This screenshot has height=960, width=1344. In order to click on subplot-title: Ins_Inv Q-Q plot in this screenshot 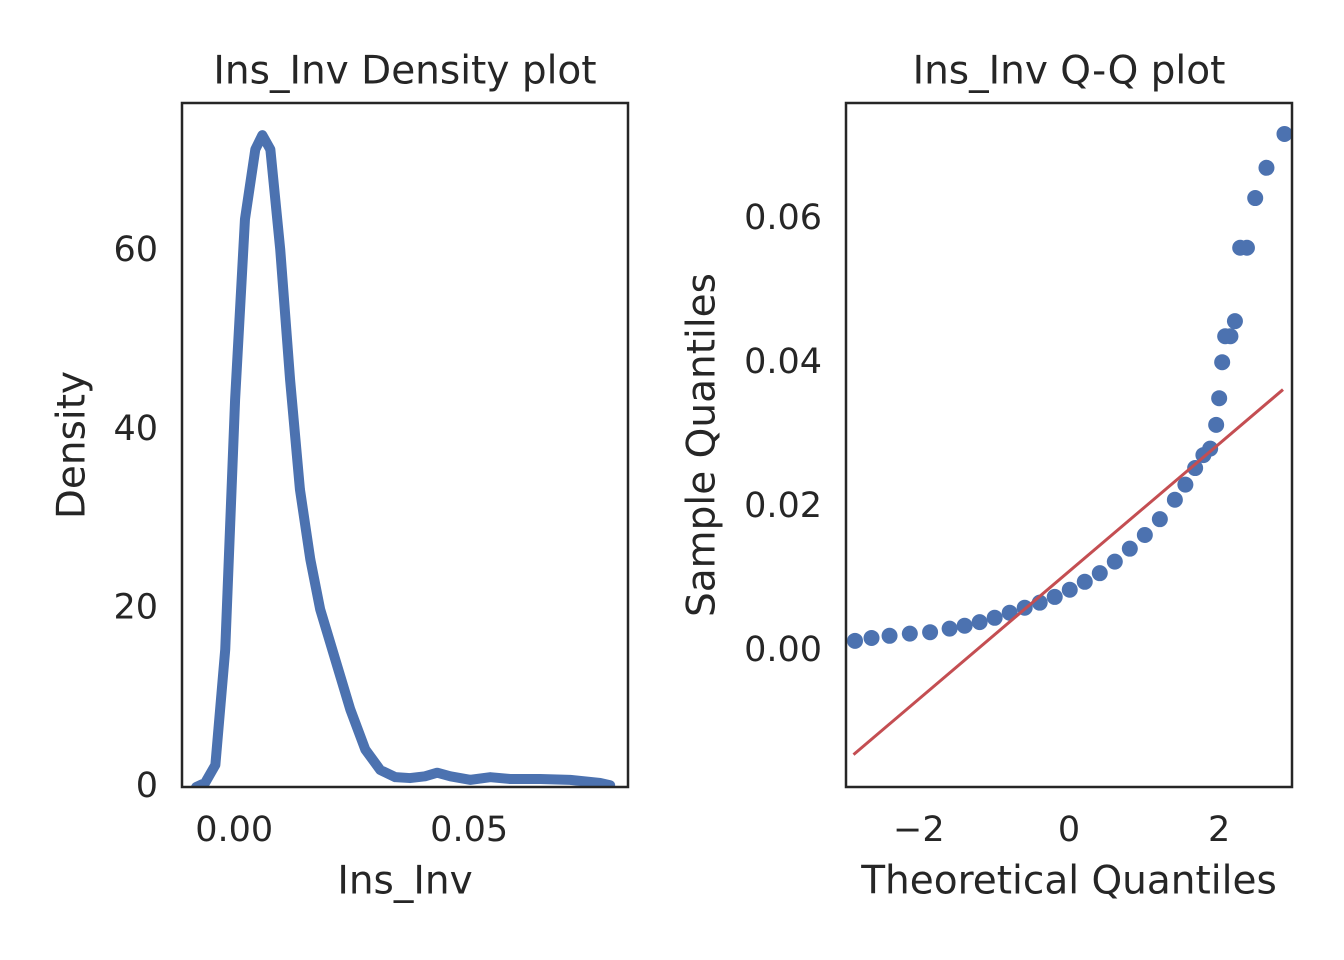, I will do `click(1069, 71)`.